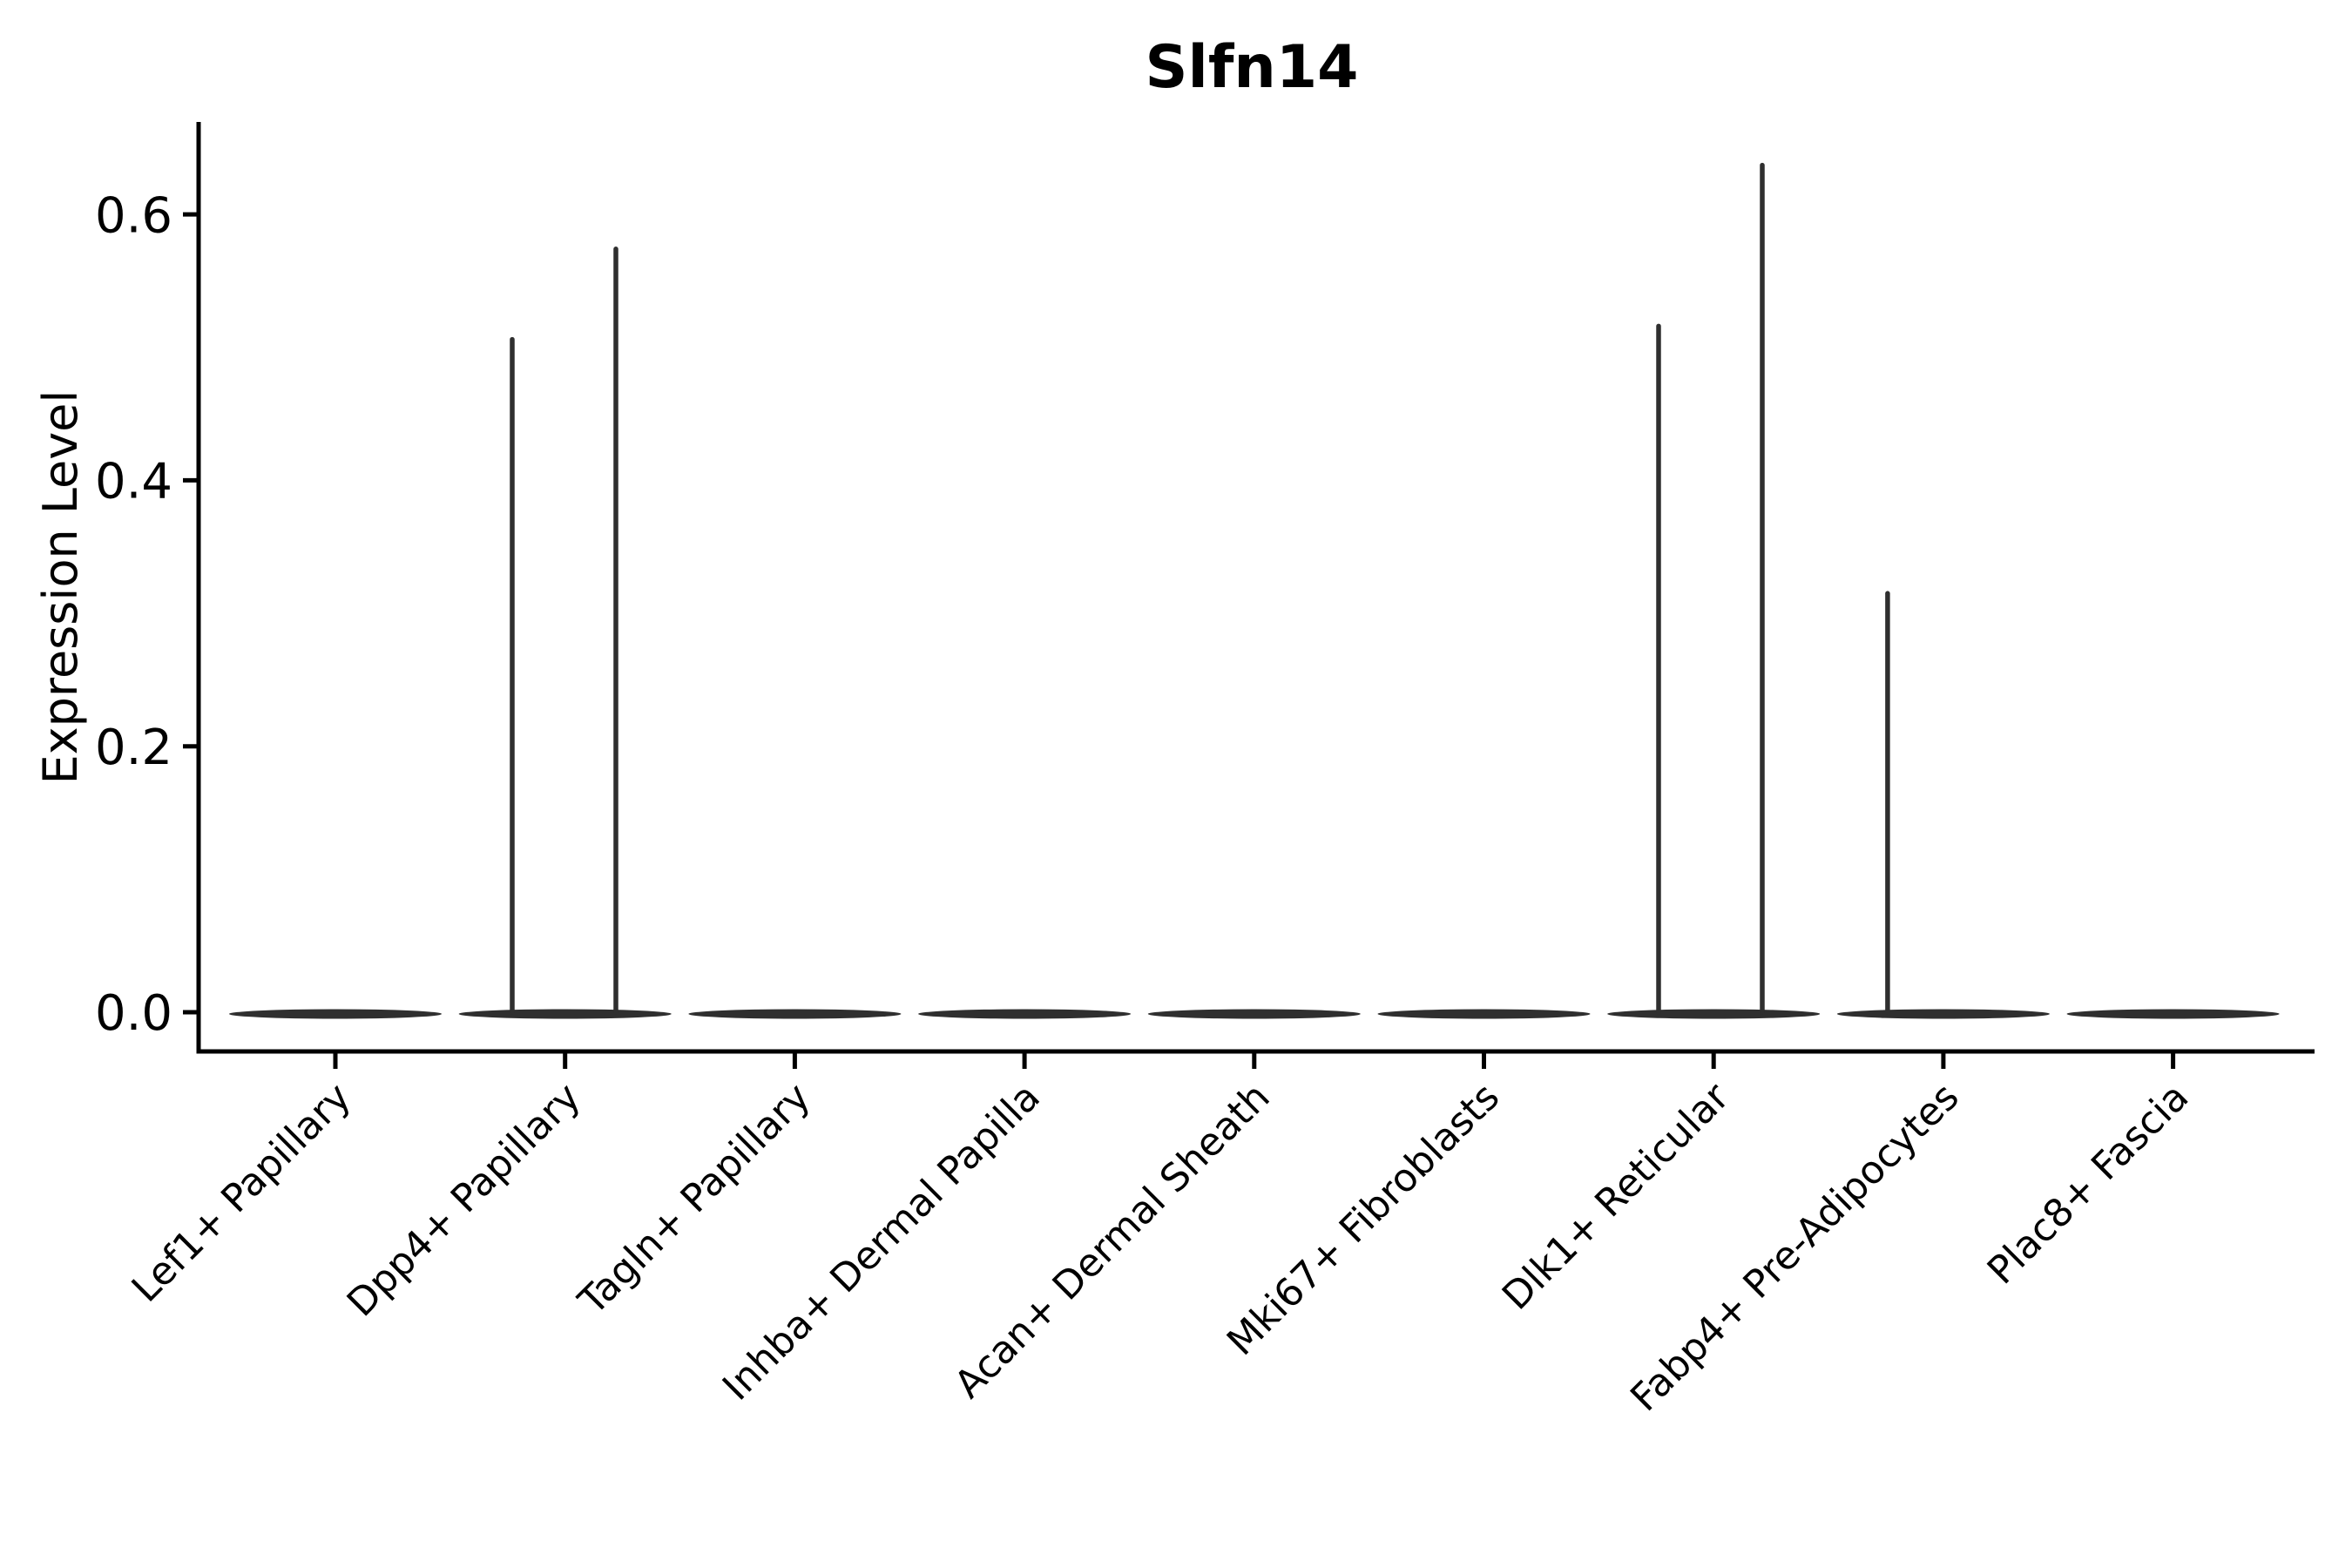  Describe the element at coordinates (134, 482) in the screenshot. I see `y-tick-label: 0.4` at that location.